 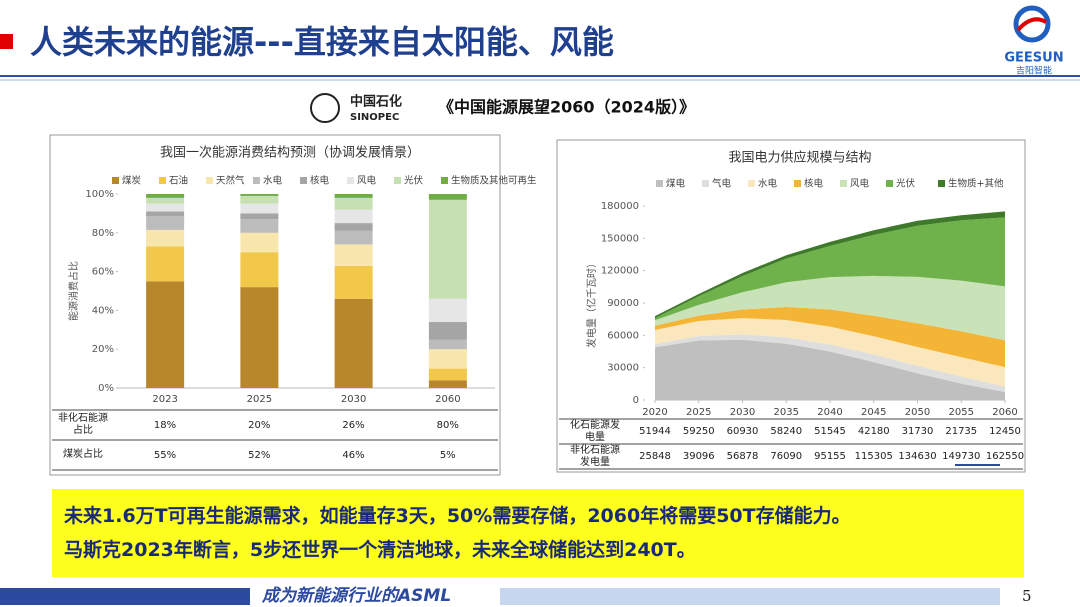 What do you see at coordinates (103, 310) in the screenshot?
I see `y-tick-label: 40%` at bounding box center [103, 310].